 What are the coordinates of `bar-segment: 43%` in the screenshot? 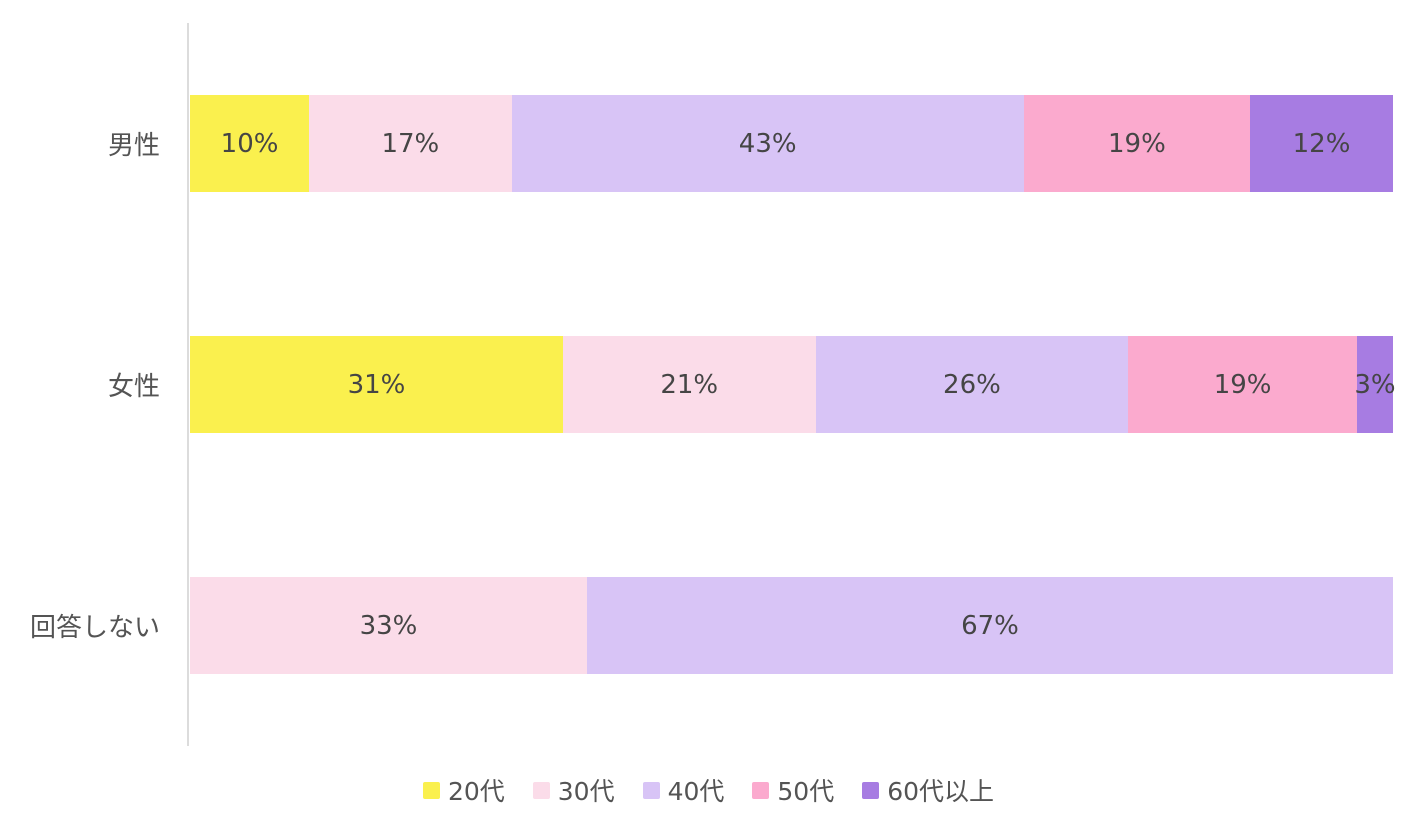 It's located at (767, 143).